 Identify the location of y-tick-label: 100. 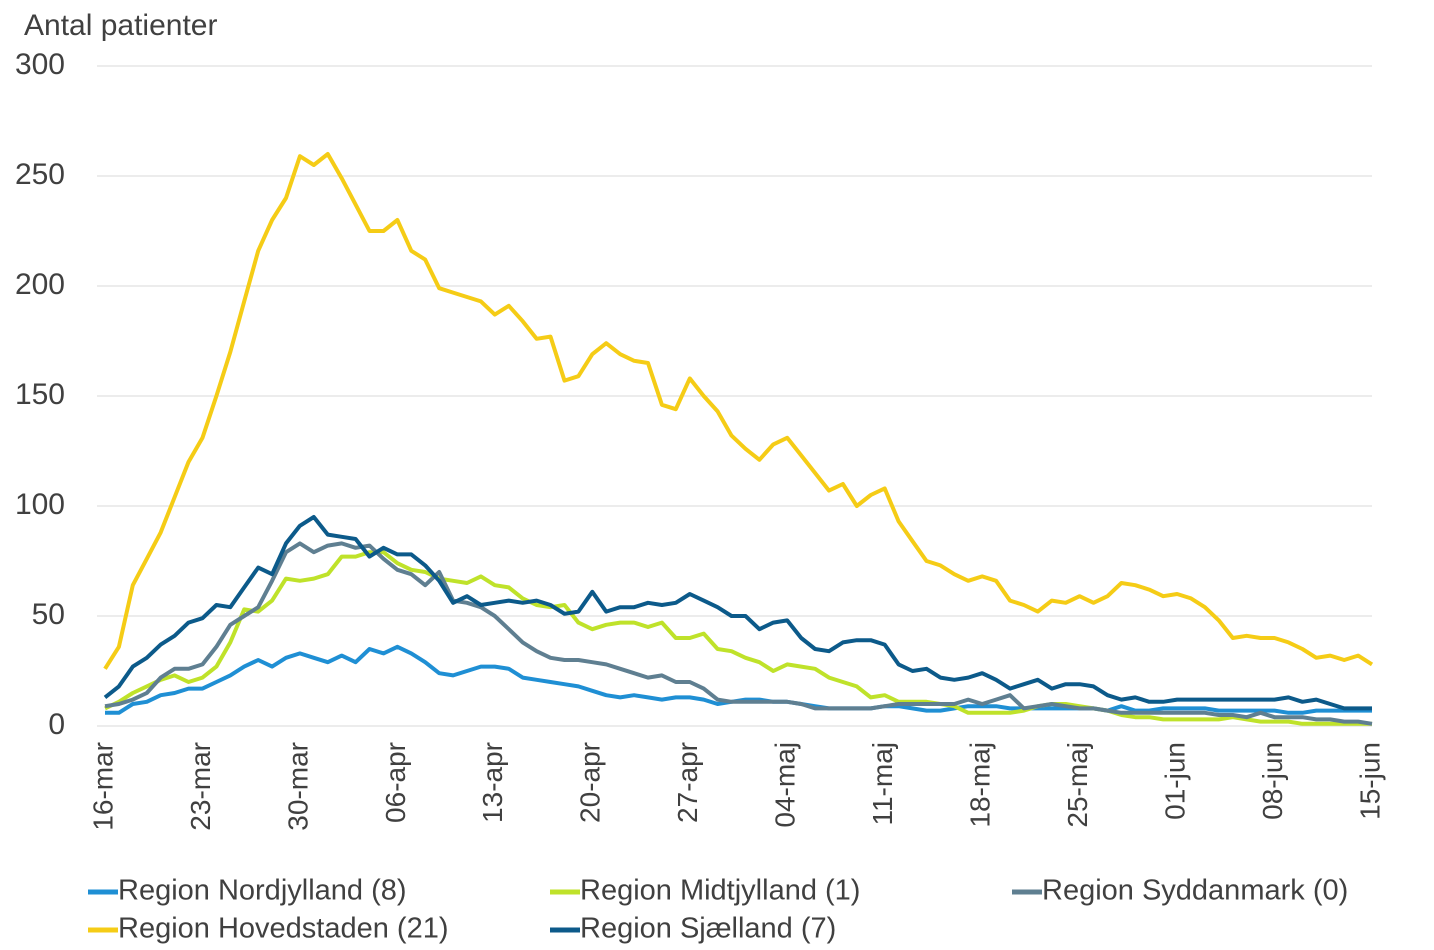
(40, 504).